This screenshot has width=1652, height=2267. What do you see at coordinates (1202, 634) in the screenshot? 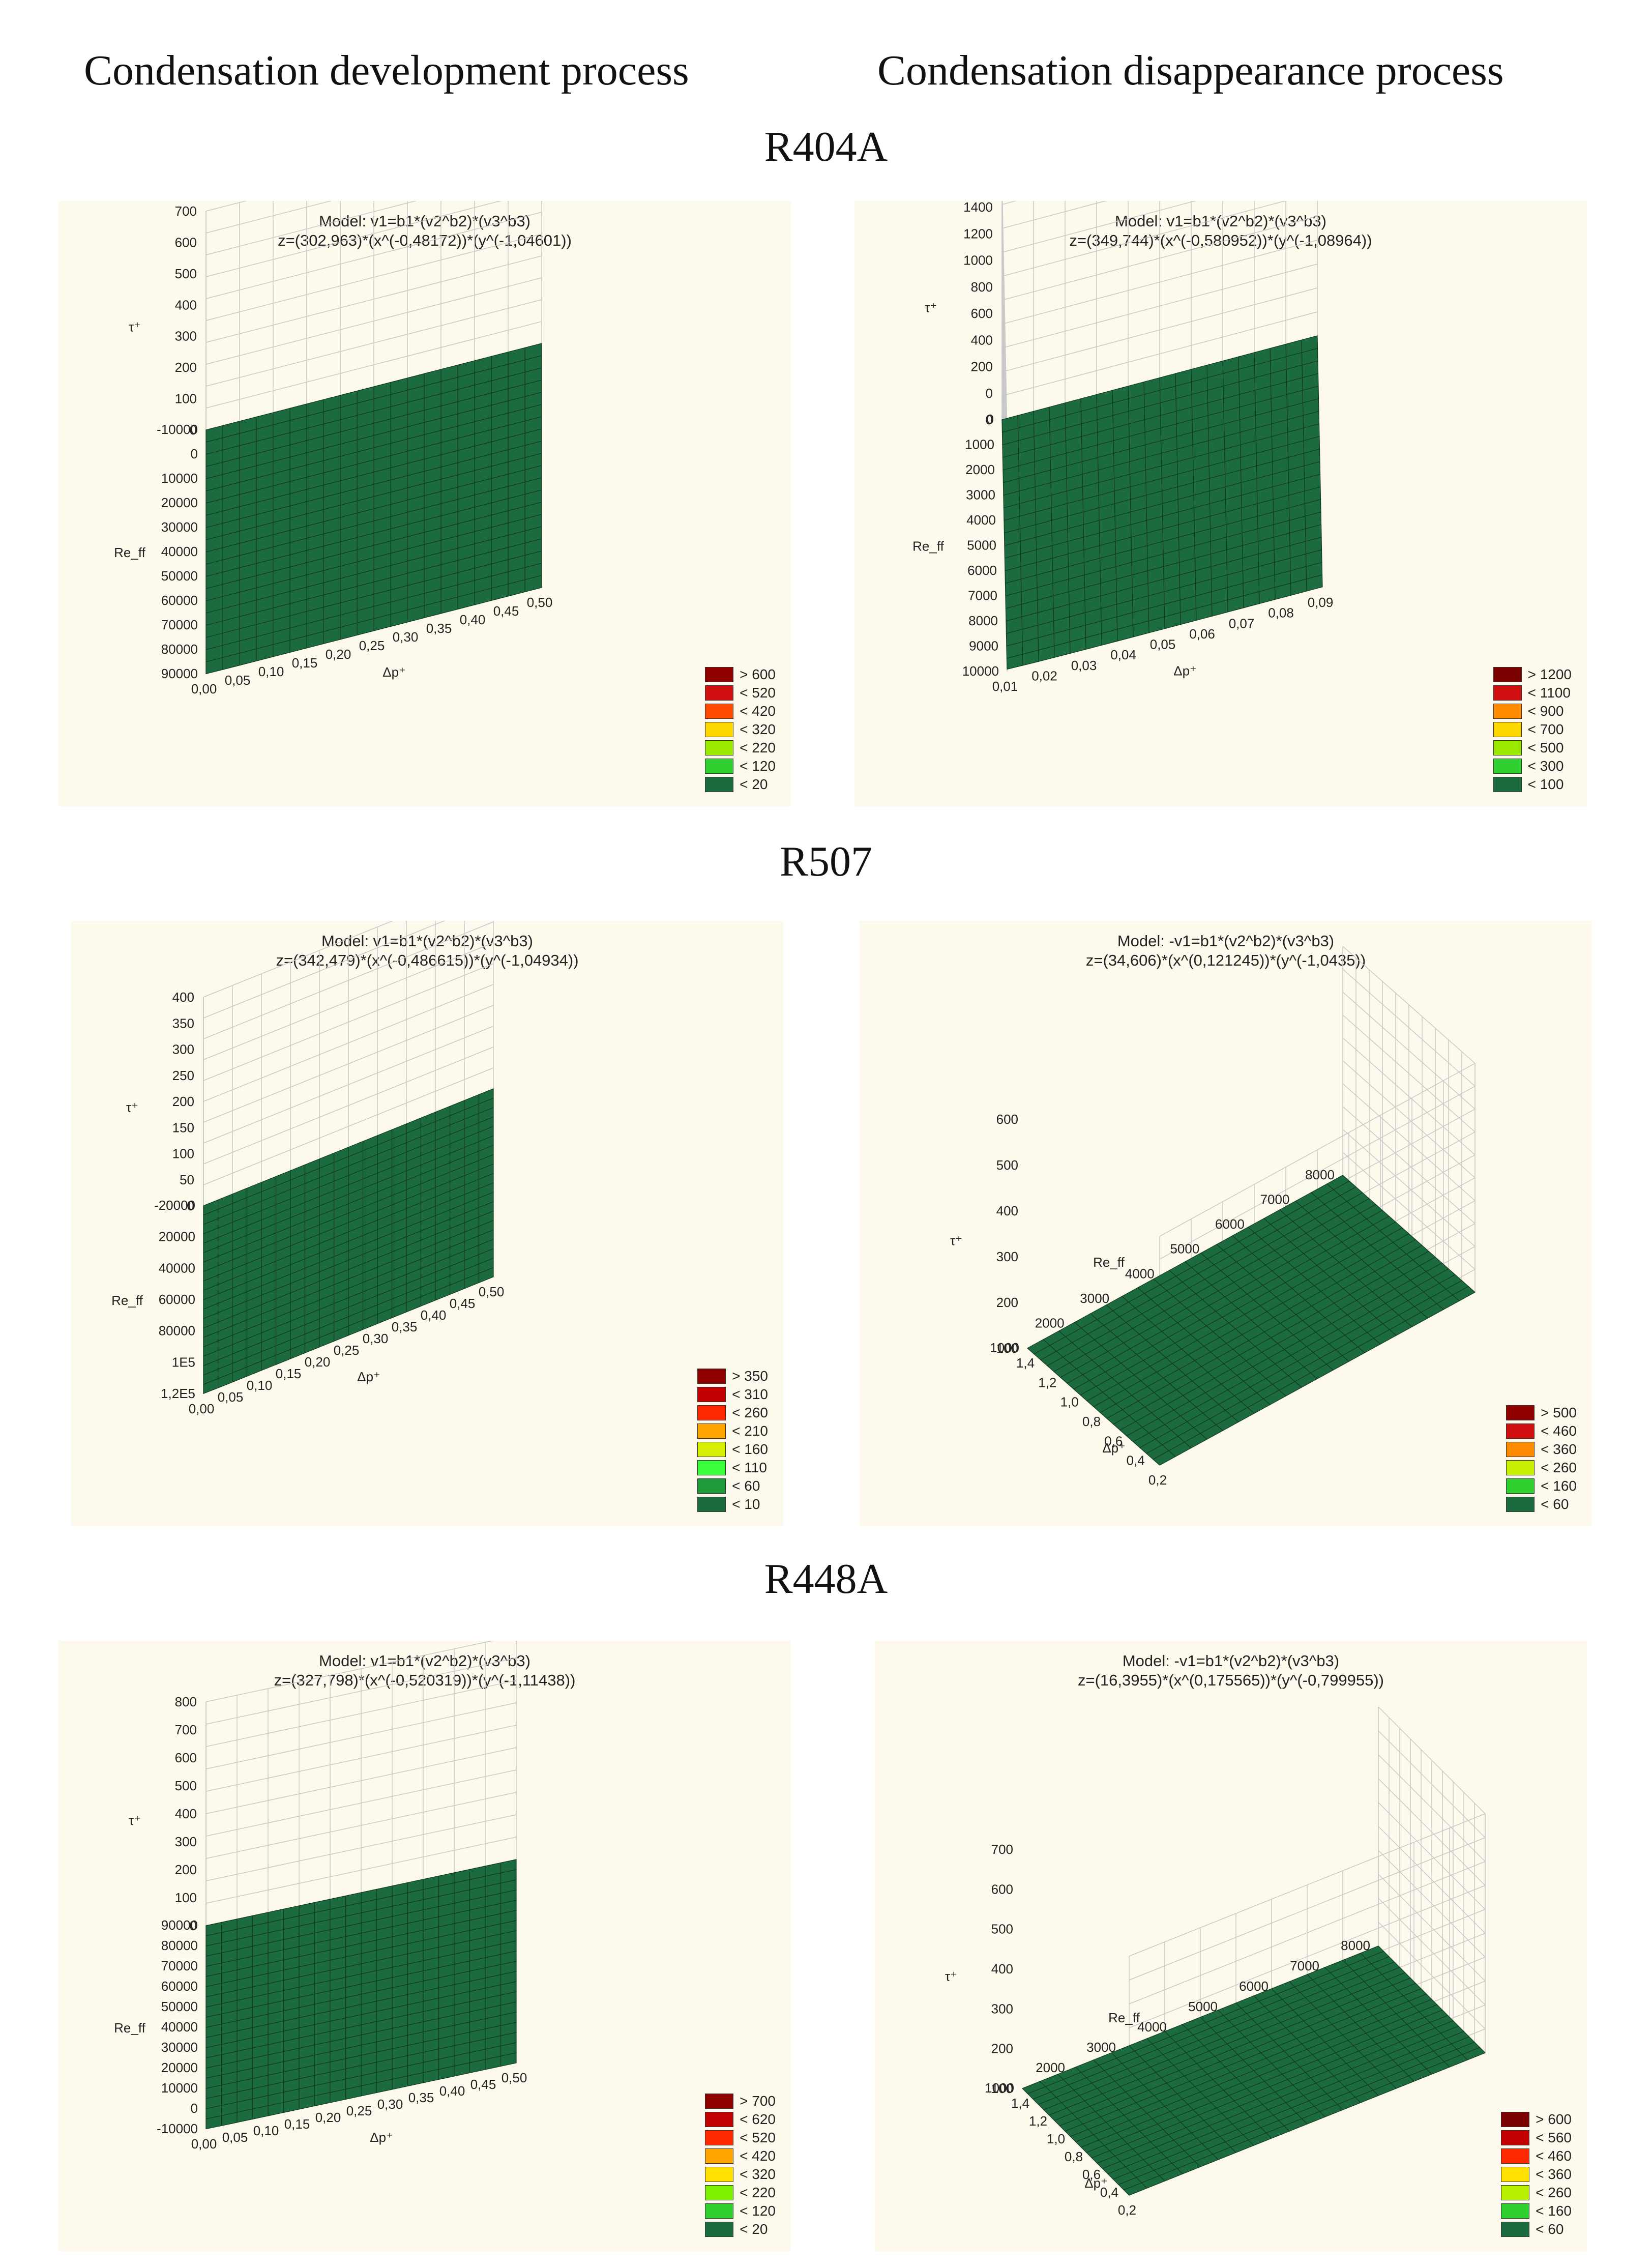
I see `x-tick-label: 0,06` at bounding box center [1202, 634].